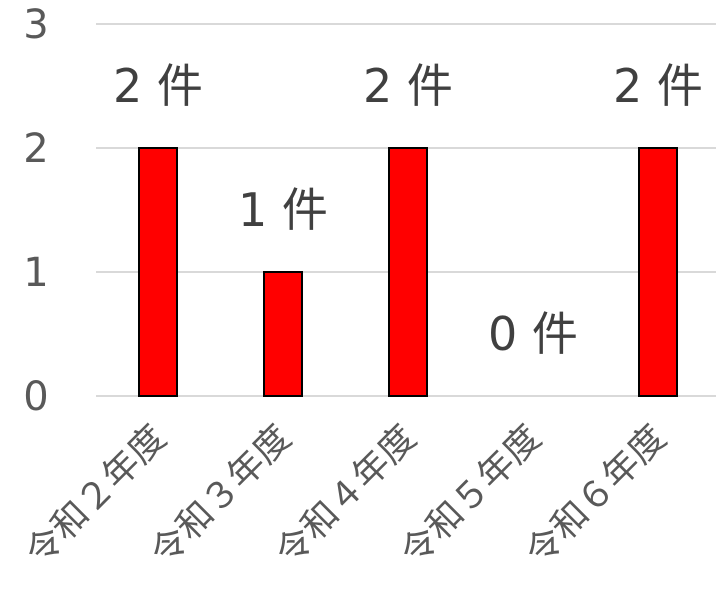 This screenshot has height=602, width=716. I want to click on y-tick-label: 0, so click(35, 397).